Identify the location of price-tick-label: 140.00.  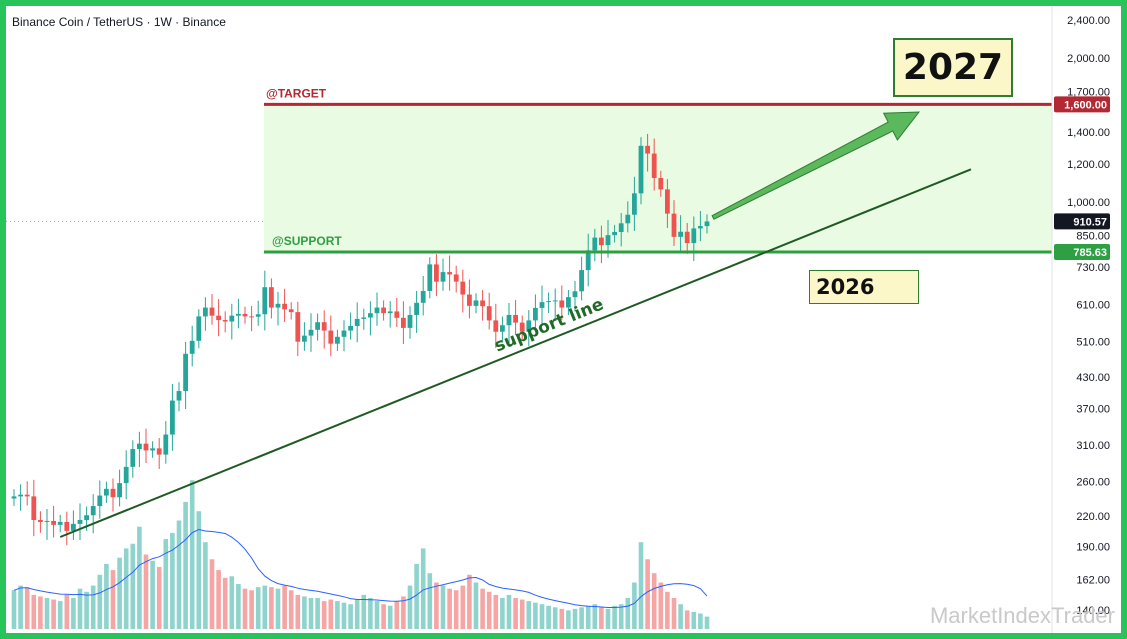
(1093, 611).